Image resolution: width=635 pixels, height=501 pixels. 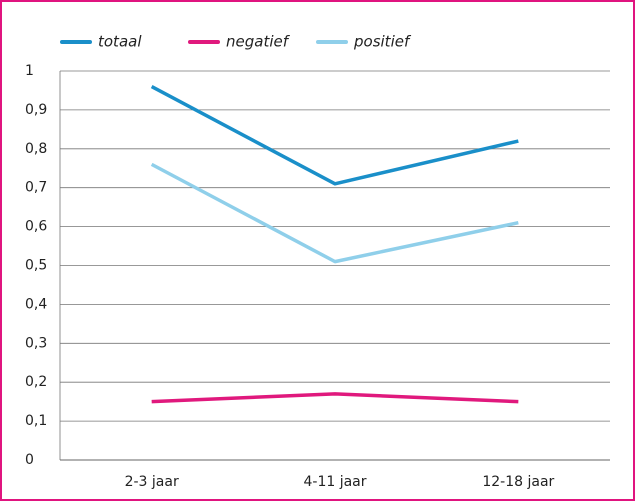 What do you see at coordinates (36, 149) in the screenshot?
I see `y-tick-label: 0,8` at bounding box center [36, 149].